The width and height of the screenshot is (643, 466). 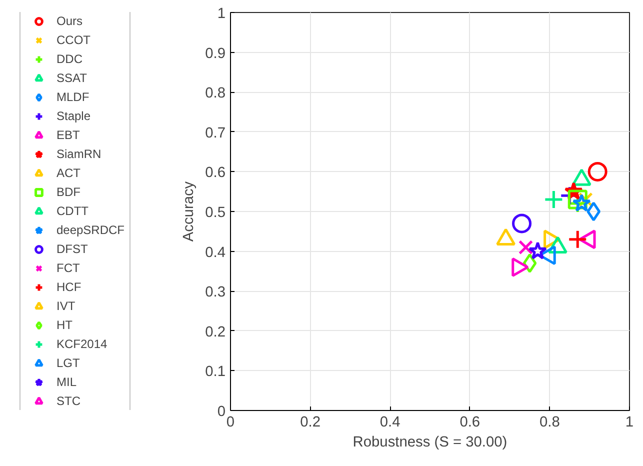 What do you see at coordinates (215, 372) in the screenshot?
I see `y-tick-label: 0.1` at bounding box center [215, 372].